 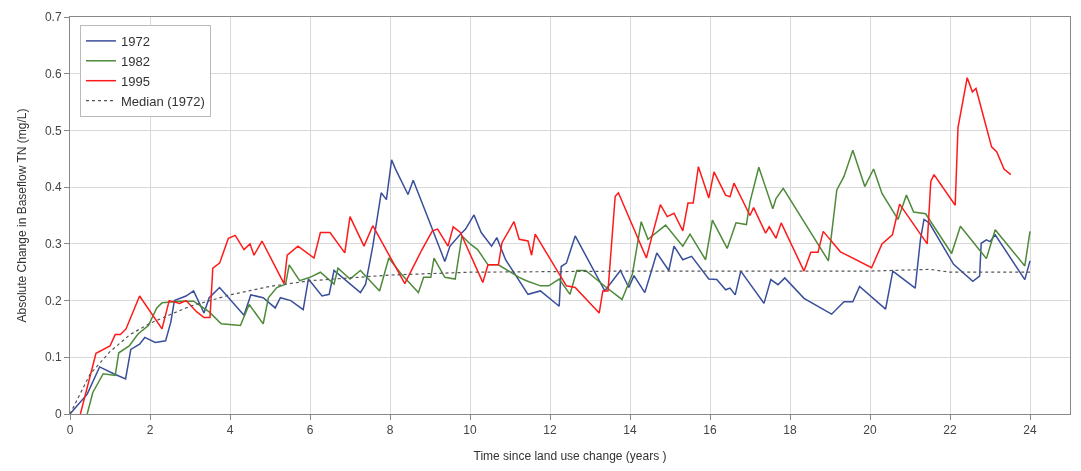 I want to click on x-tick-label: 10, so click(x=470, y=430).